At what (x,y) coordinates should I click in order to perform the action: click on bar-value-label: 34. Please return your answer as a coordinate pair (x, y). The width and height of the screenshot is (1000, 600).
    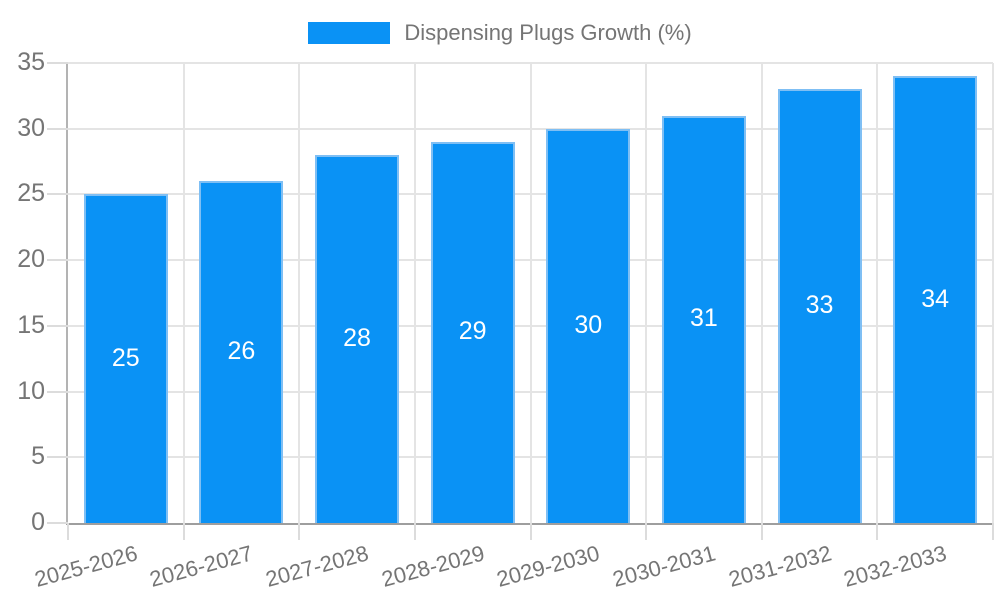
    Looking at the image, I should click on (935, 298).